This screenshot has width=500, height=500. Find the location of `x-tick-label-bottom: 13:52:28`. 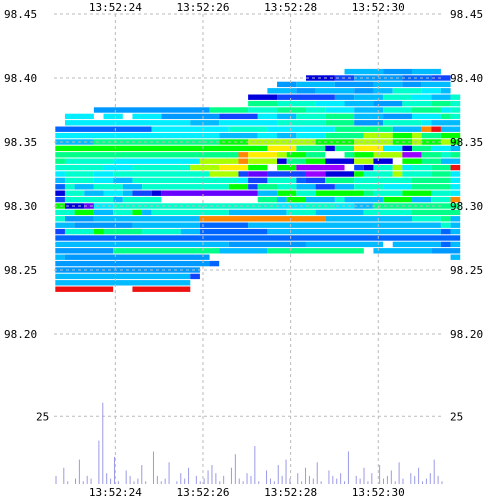

x-tick-label-bottom: 13:52:28 is located at coordinates (290, 492).